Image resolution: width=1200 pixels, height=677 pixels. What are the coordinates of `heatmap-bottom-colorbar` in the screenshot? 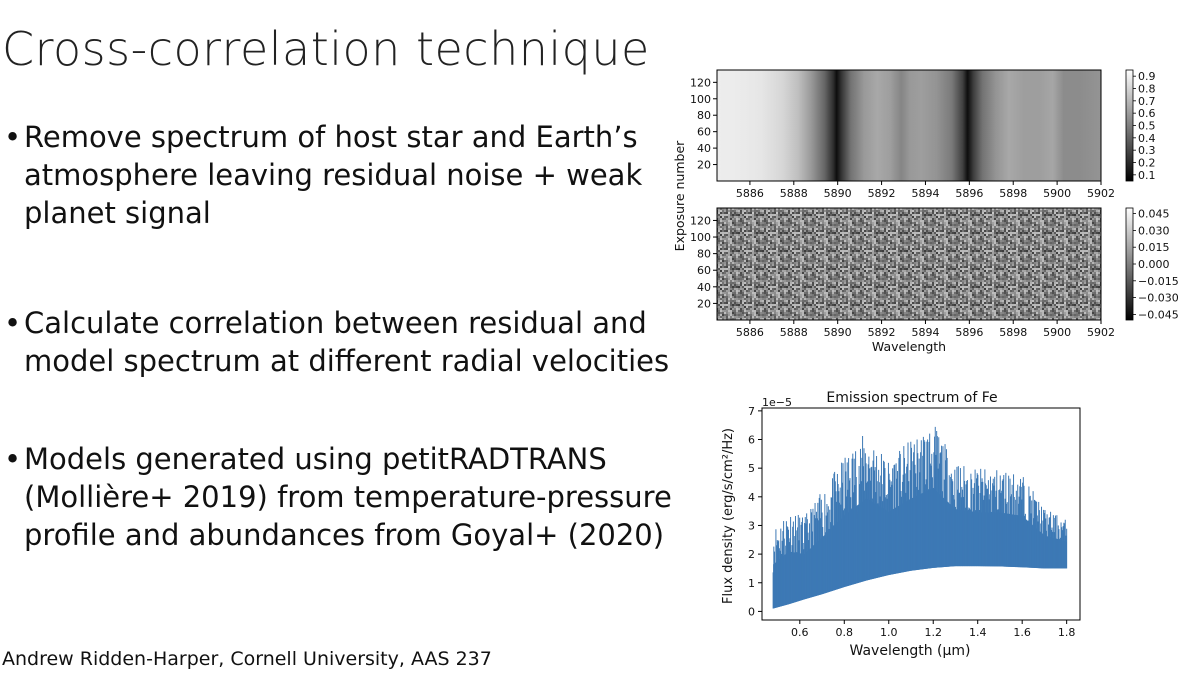 It's located at (1129, 264).